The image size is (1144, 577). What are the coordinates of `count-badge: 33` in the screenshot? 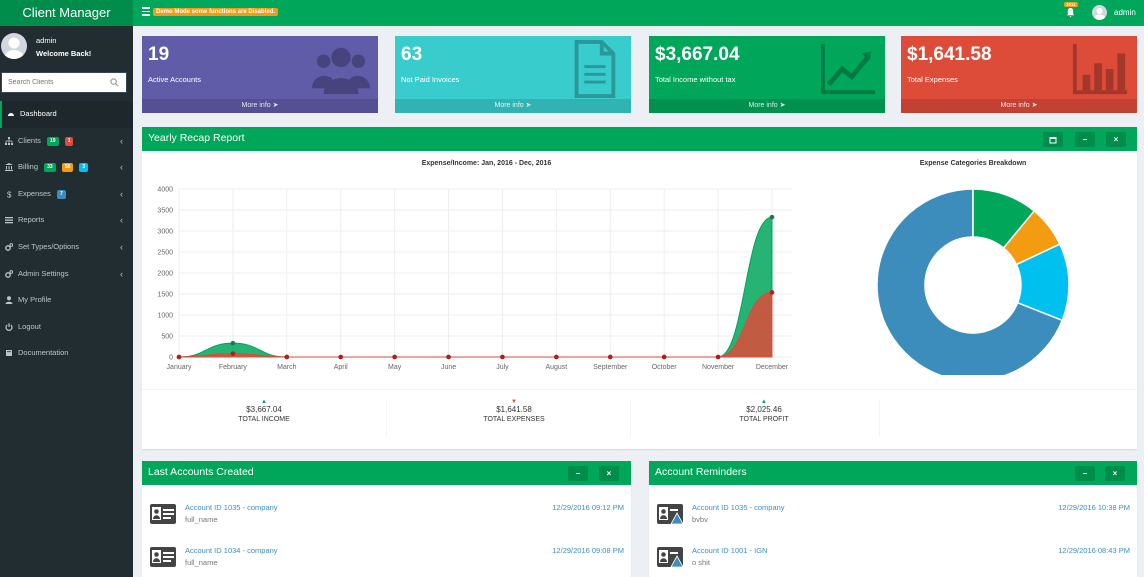 It's located at (50, 168).